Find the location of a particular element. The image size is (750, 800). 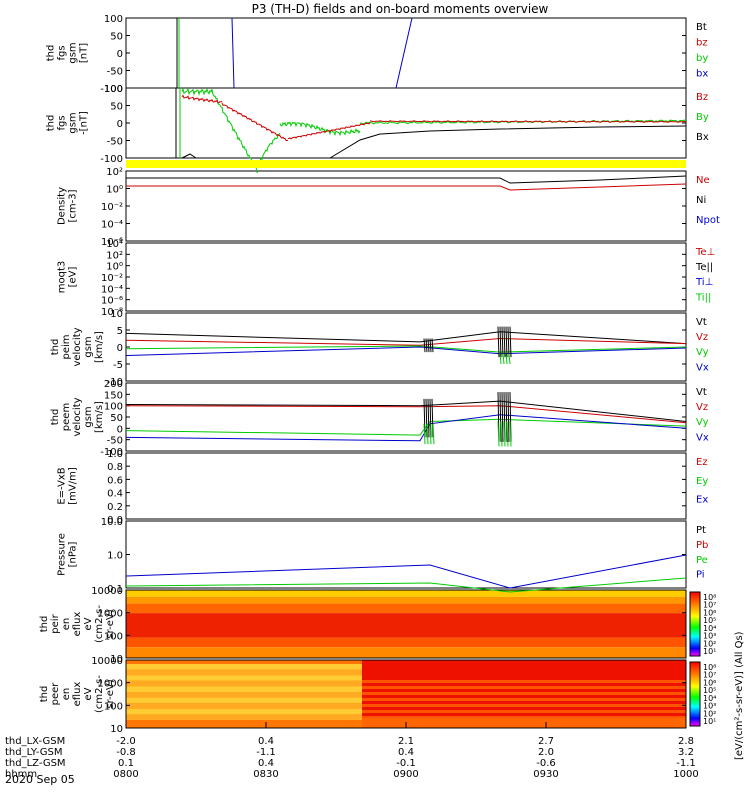

legend-pb: Pb is located at coordinates (702, 545).